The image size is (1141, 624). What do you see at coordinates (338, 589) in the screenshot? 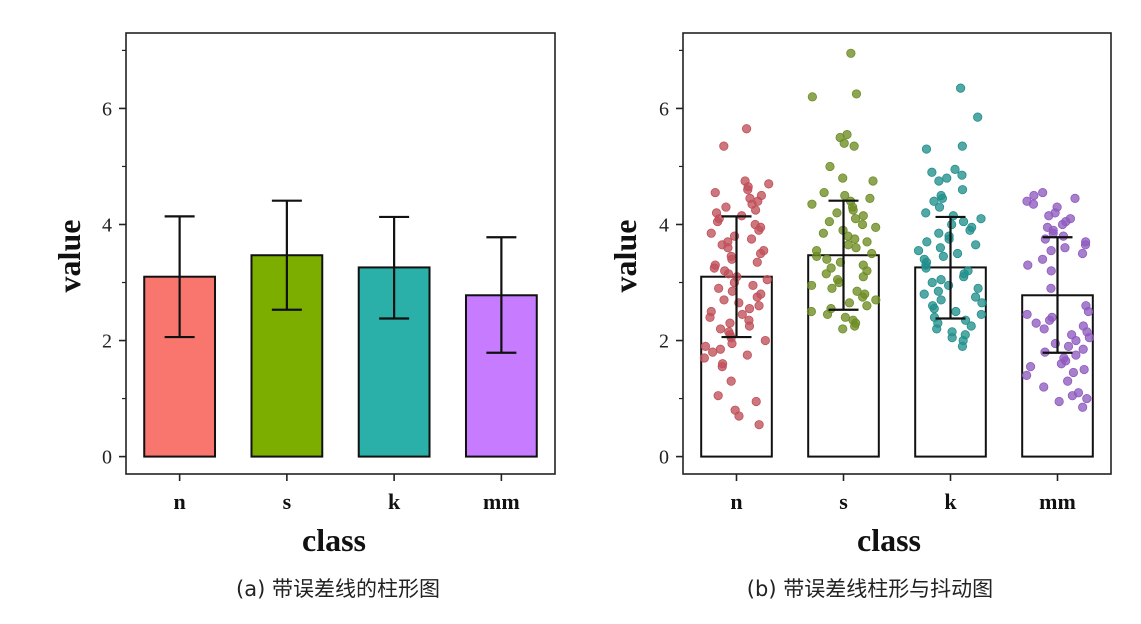
I see `panel-a-caption: (a) 带误差线的柱形图` at bounding box center [338, 589].